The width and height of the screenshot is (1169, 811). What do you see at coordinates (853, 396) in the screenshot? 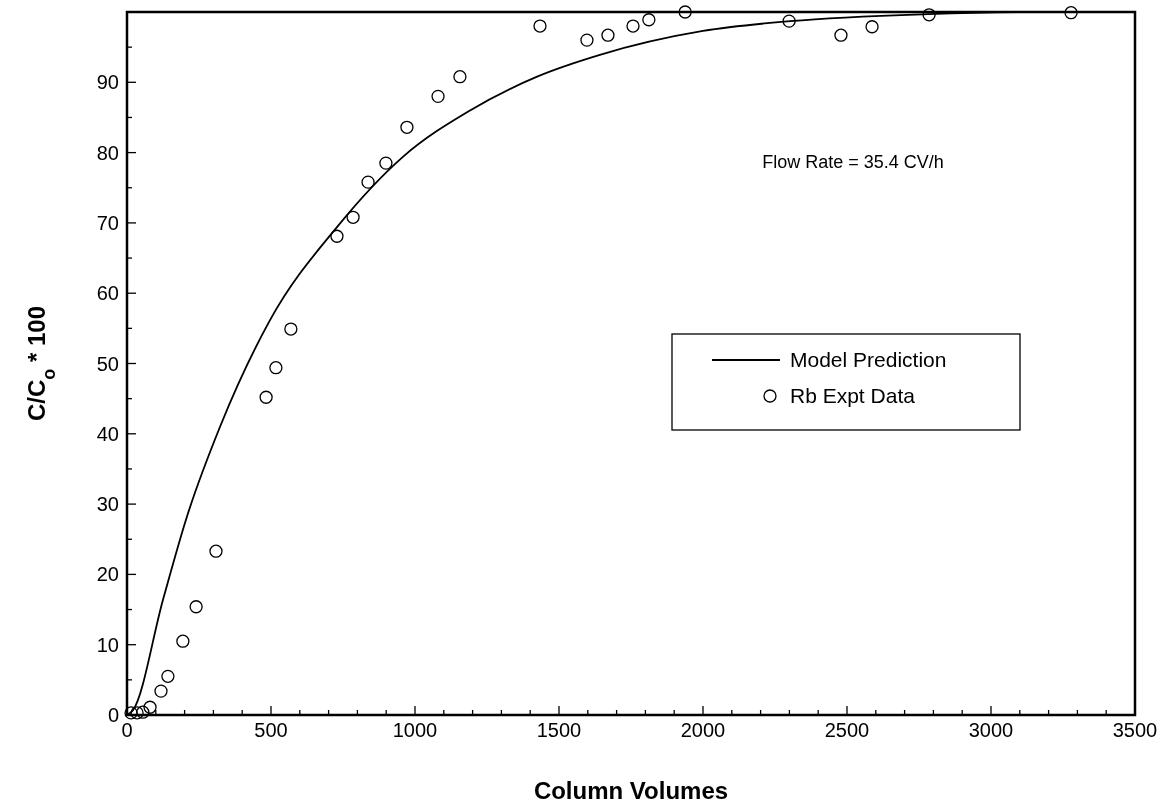
I see `legend-label: Rb Expt Data` at bounding box center [853, 396].